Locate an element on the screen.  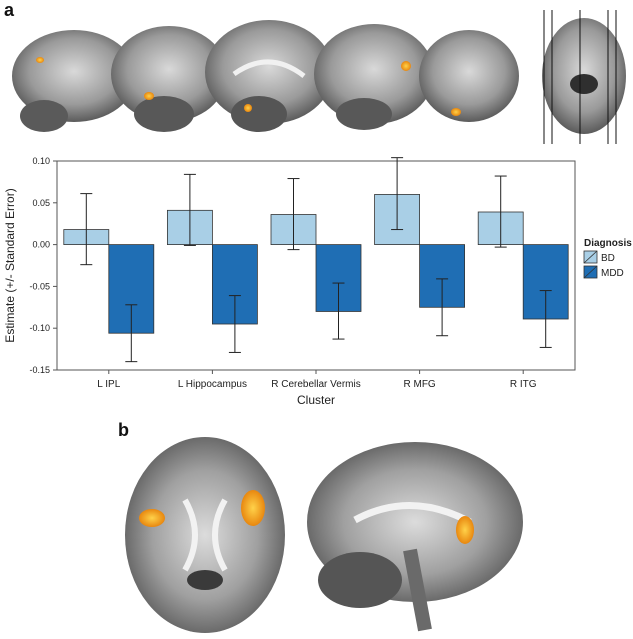
x-tick-label: L Hippocampus is located at coordinates (212, 384).